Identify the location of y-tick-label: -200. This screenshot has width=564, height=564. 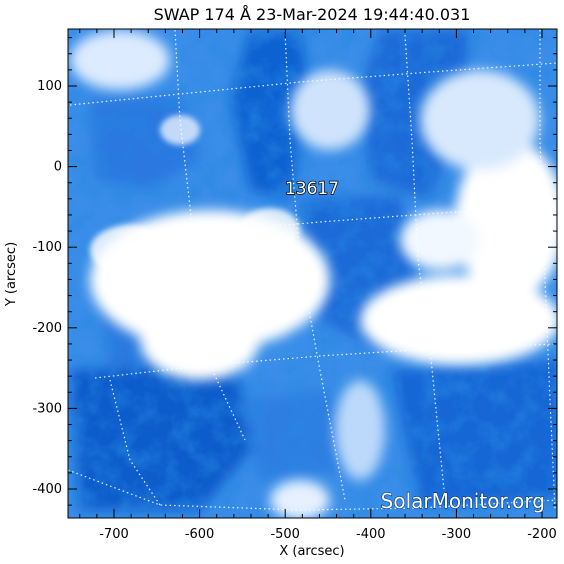
(47, 328).